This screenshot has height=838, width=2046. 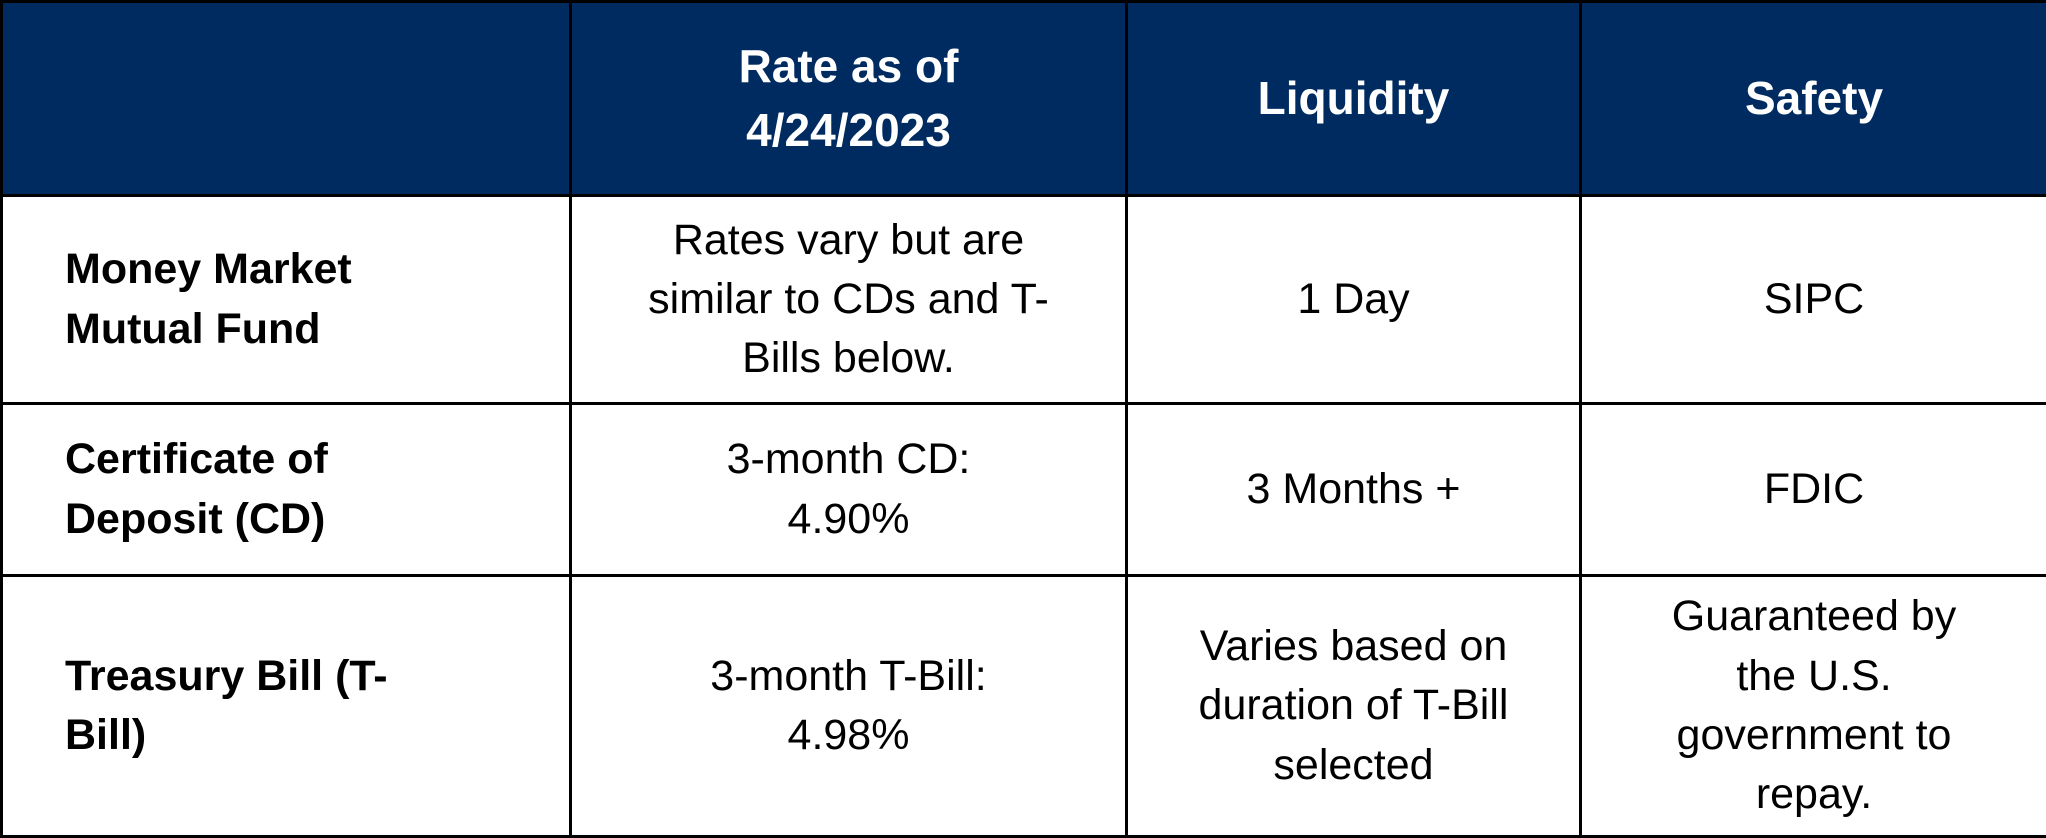 I want to click on row-label: Certificate of Deposit (CD), so click(x=286, y=490).